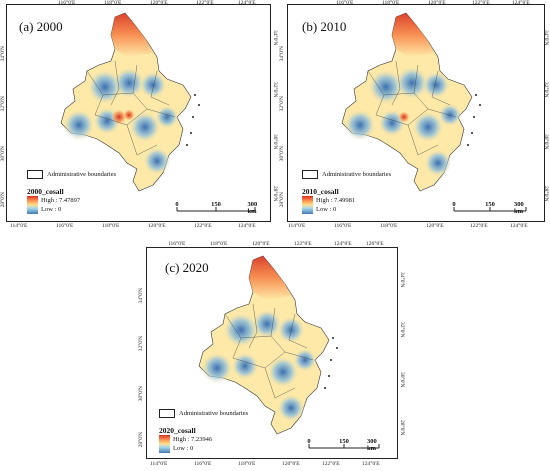 The height and width of the screenshot is (471, 550). Describe the element at coordinates (375, 244) in the screenshot. I see `lon-tick: 126°0'E` at that location.